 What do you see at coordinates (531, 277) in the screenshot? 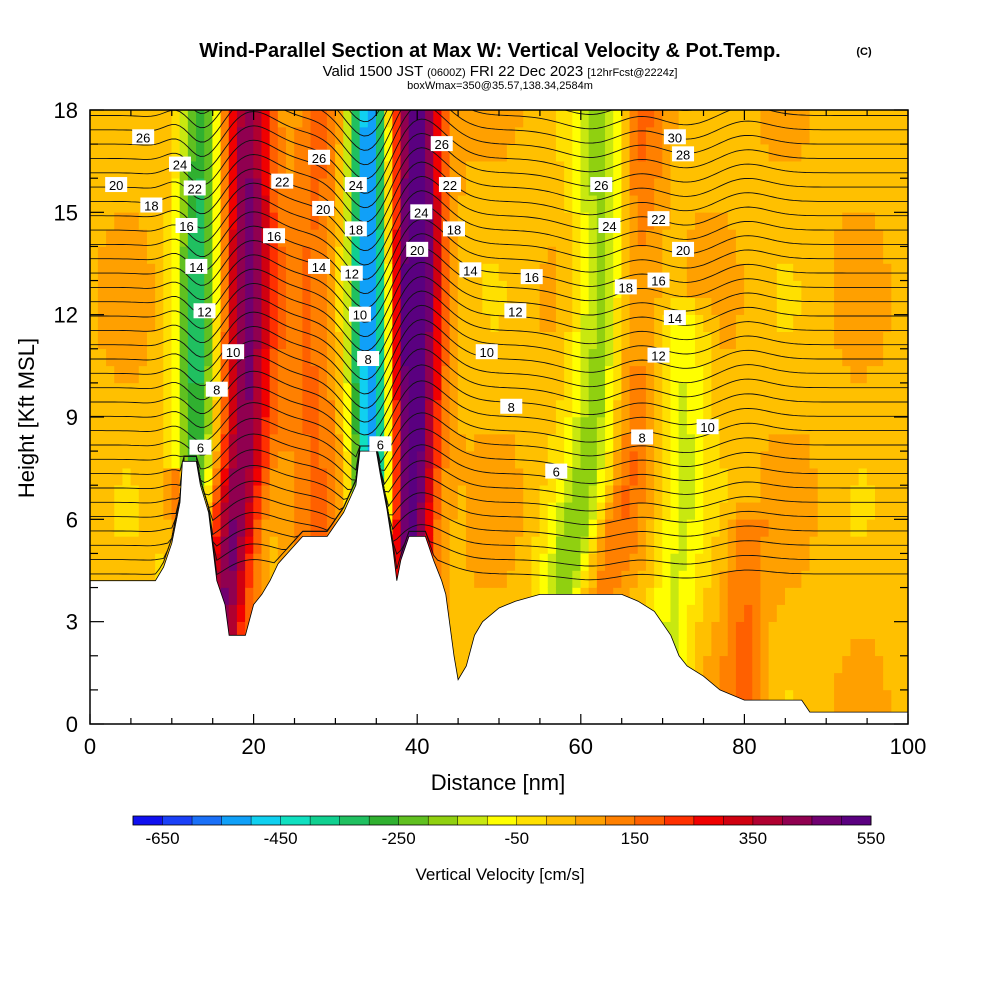
I see `isotherm-label-bg` at bounding box center [531, 277].